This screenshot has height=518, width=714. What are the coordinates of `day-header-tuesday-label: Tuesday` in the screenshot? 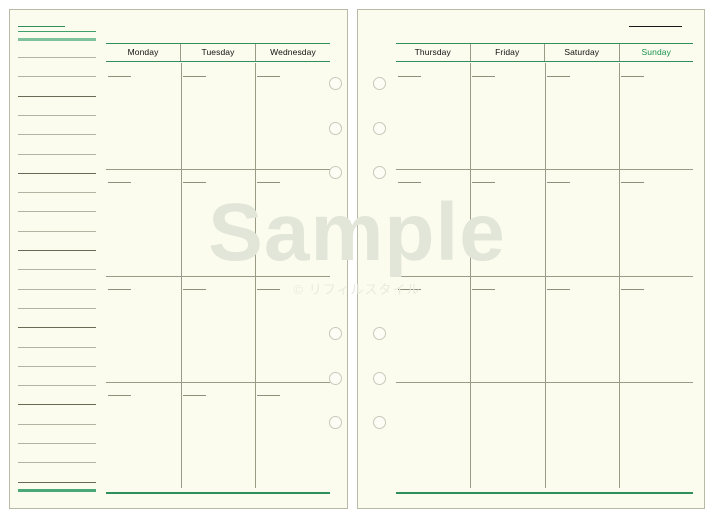 It's located at (218, 52).